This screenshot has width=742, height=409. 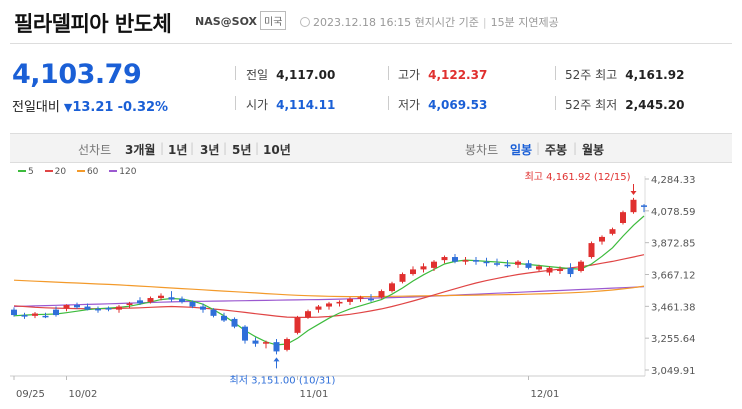 What do you see at coordinates (673, 276) in the screenshot?
I see `y-tick-label: 3,667.12` at bounding box center [673, 276].